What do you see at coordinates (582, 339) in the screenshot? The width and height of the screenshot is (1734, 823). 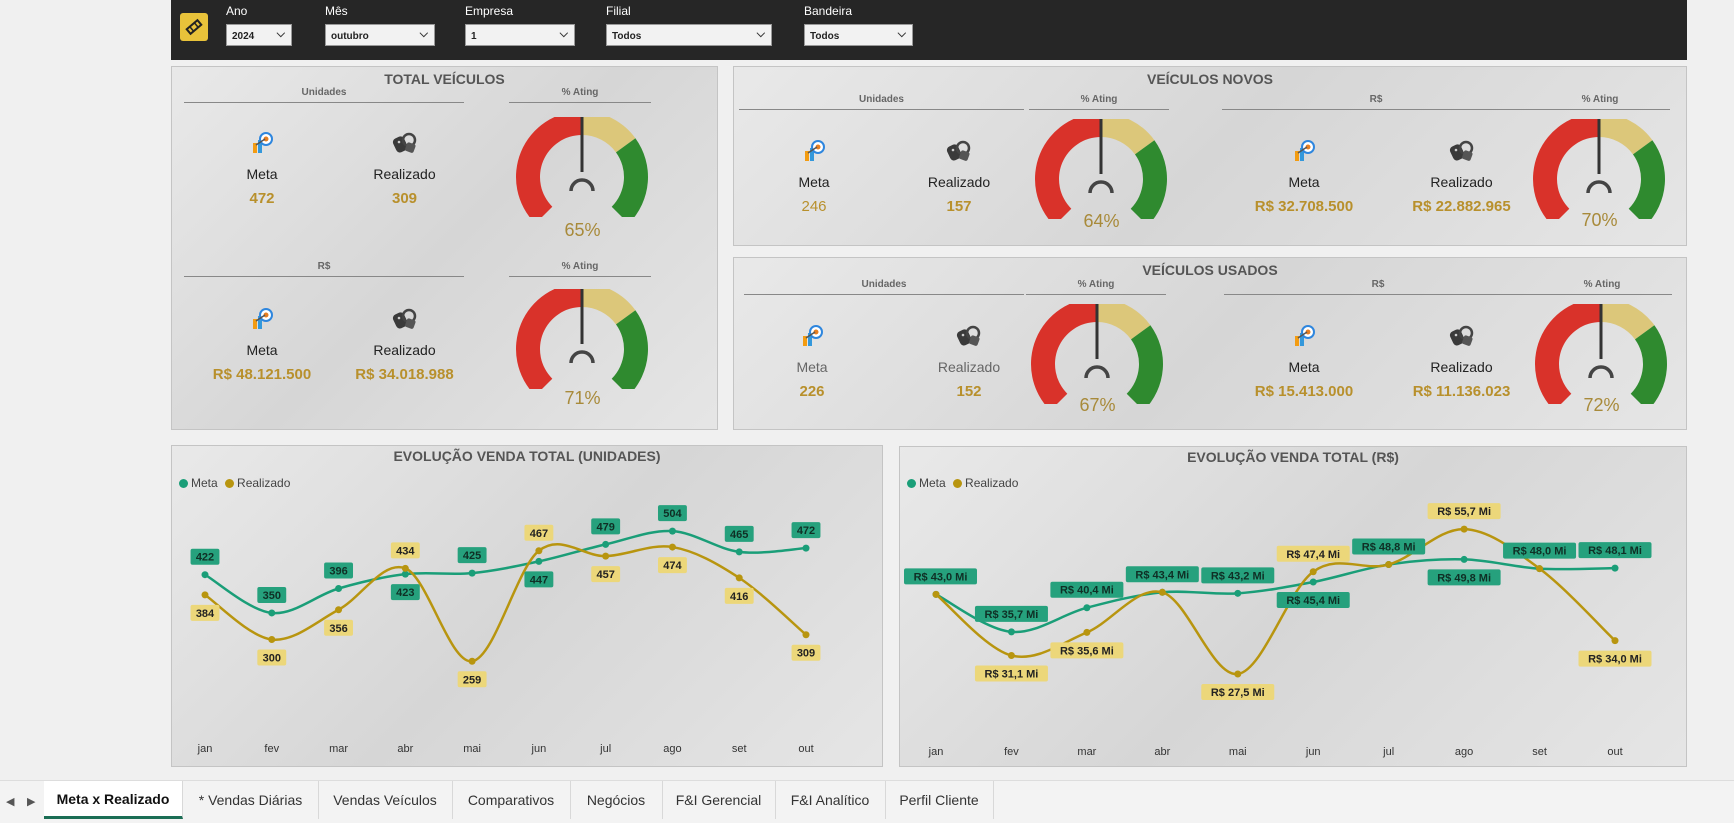 I see `gauge-svg` at bounding box center [582, 339].